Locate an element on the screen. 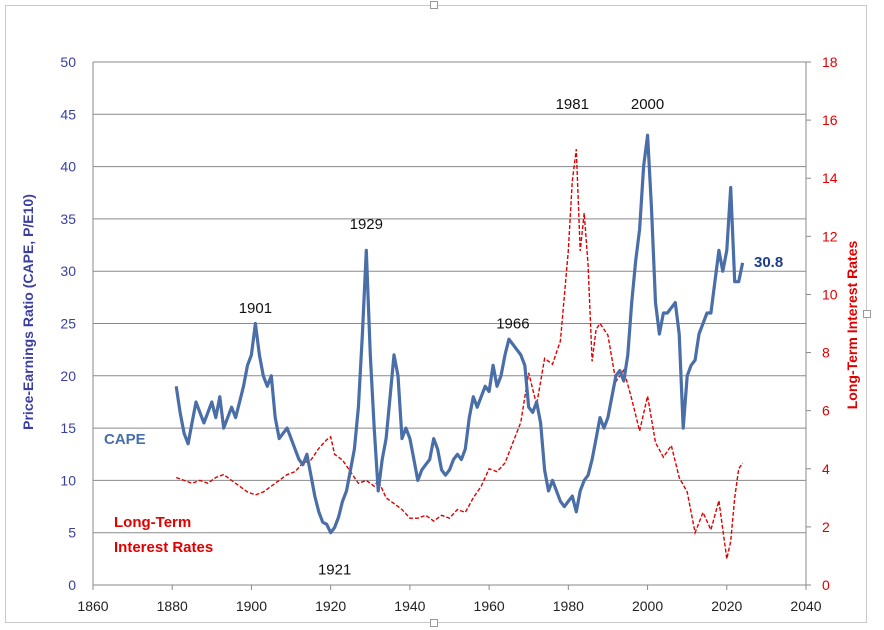 The image size is (884, 630). annotation-1981: 1981 is located at coordinates (572, 104).